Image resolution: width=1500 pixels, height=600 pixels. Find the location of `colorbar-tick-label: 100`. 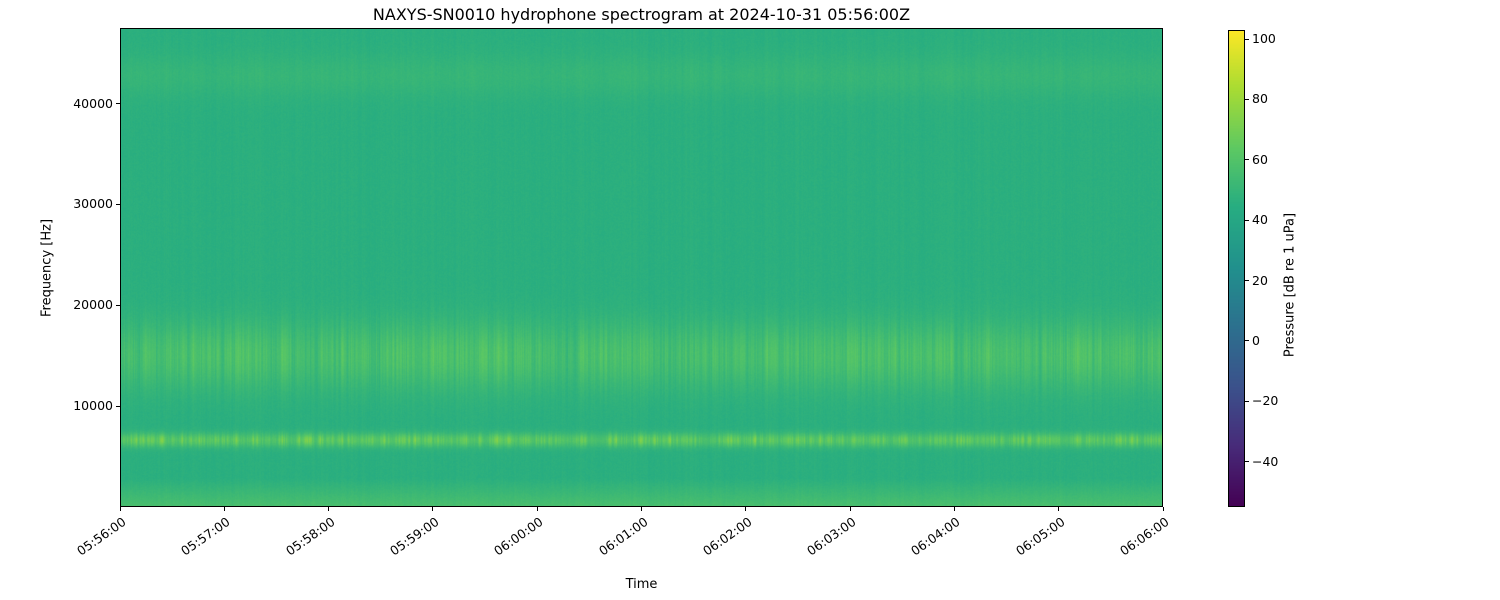

colorbar-tick-label: 100 is located at coordinates (1264, 39).